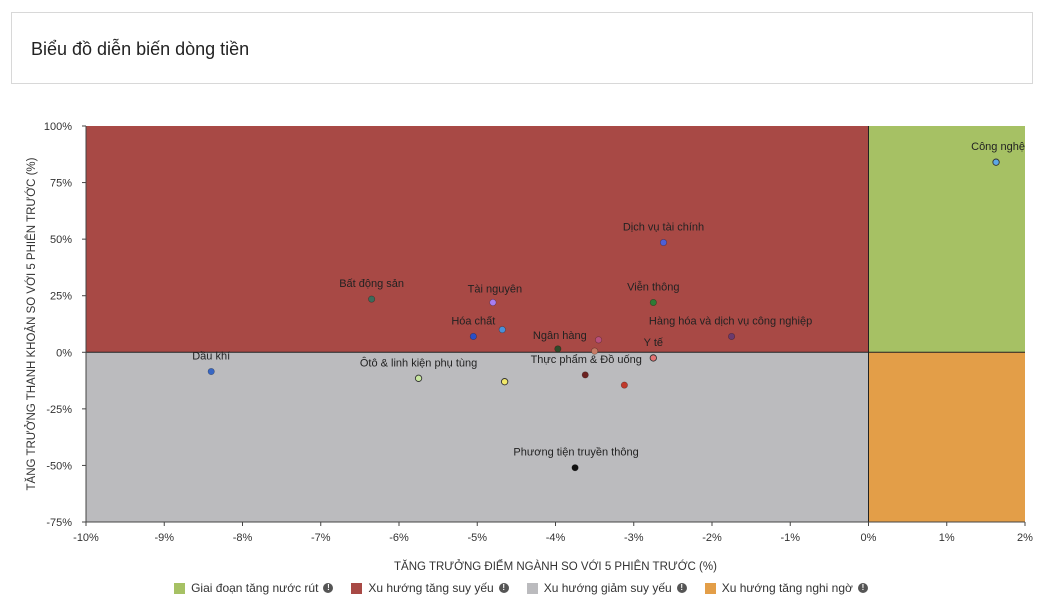 Image resolution: width=1044 pixels, height=610 pixels. What do you see at coordinates (399, 538) in the screenshot?
I see `x-tick-label: -6%` at bounding box center [399, 538].